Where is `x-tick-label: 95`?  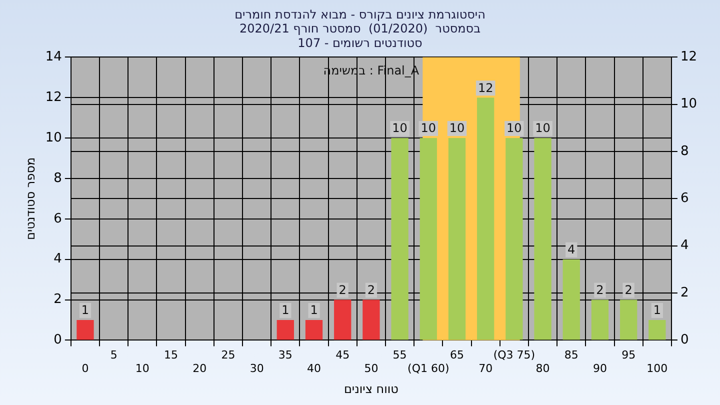 x-tick-label: 95 is located at coordinates (629, 355).